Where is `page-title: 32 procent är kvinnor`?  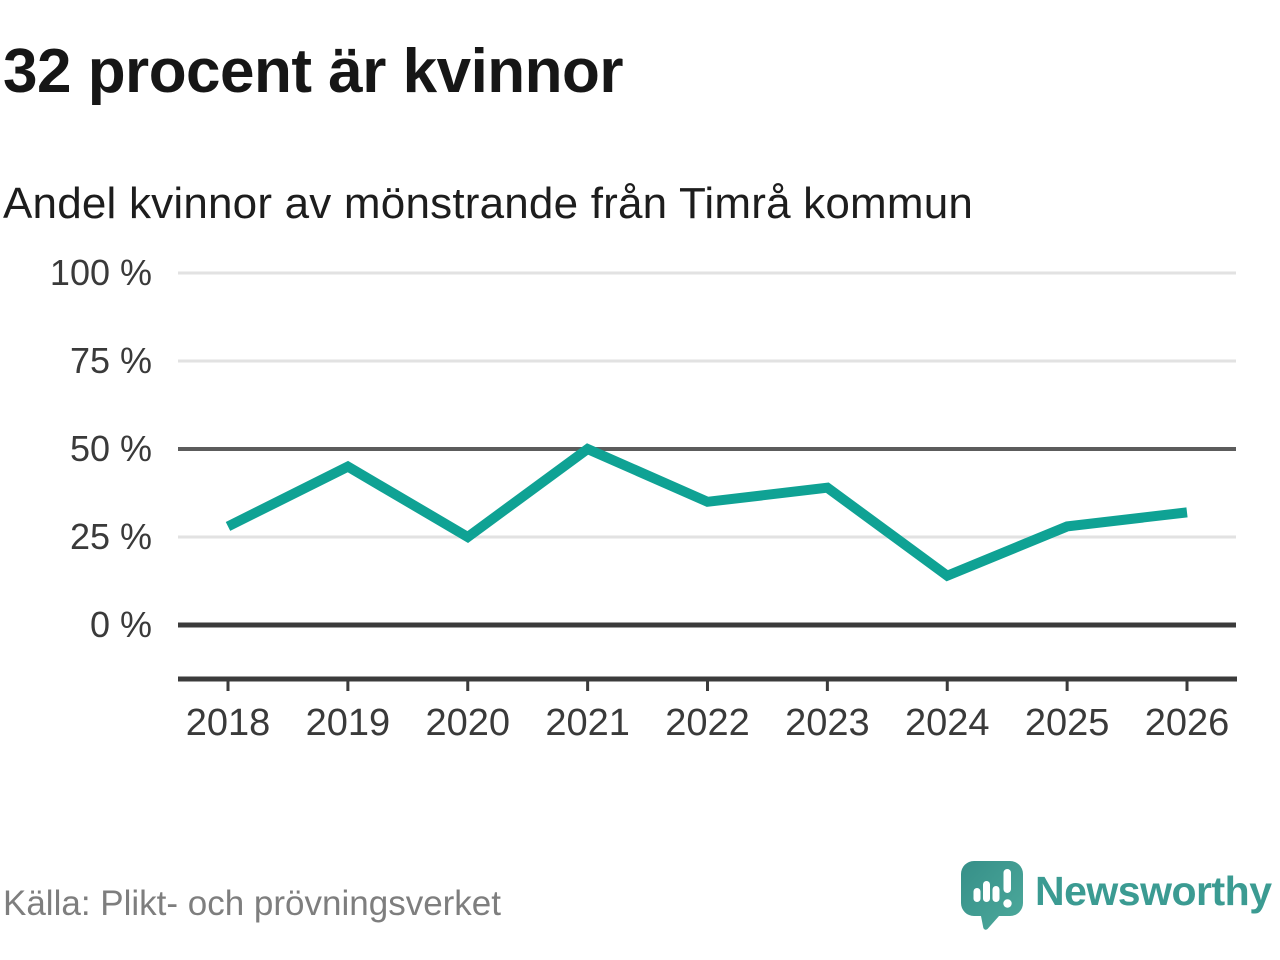 page-title: 32 procent är kvinnor is located at coordinates (313, 71).